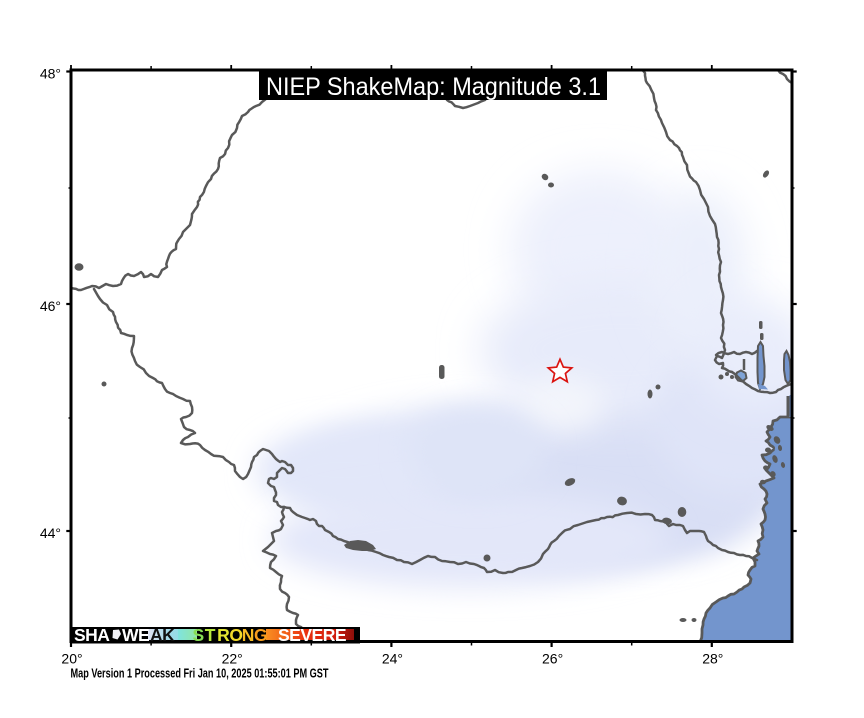  What do you see at coordinates (312, 635) in the screenshot?
I see `svg-text: SEVERE` at bounding box center [312, 635].